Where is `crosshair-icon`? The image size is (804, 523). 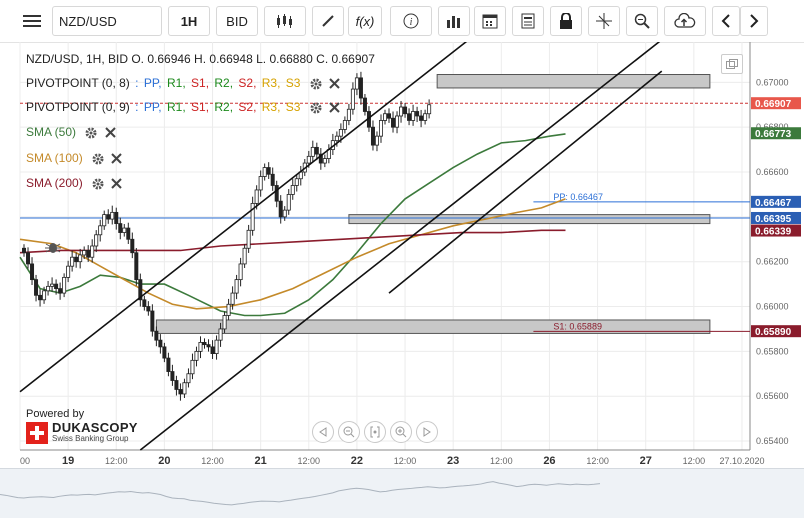
crosshair-icon is located at coordinates (604, 21).